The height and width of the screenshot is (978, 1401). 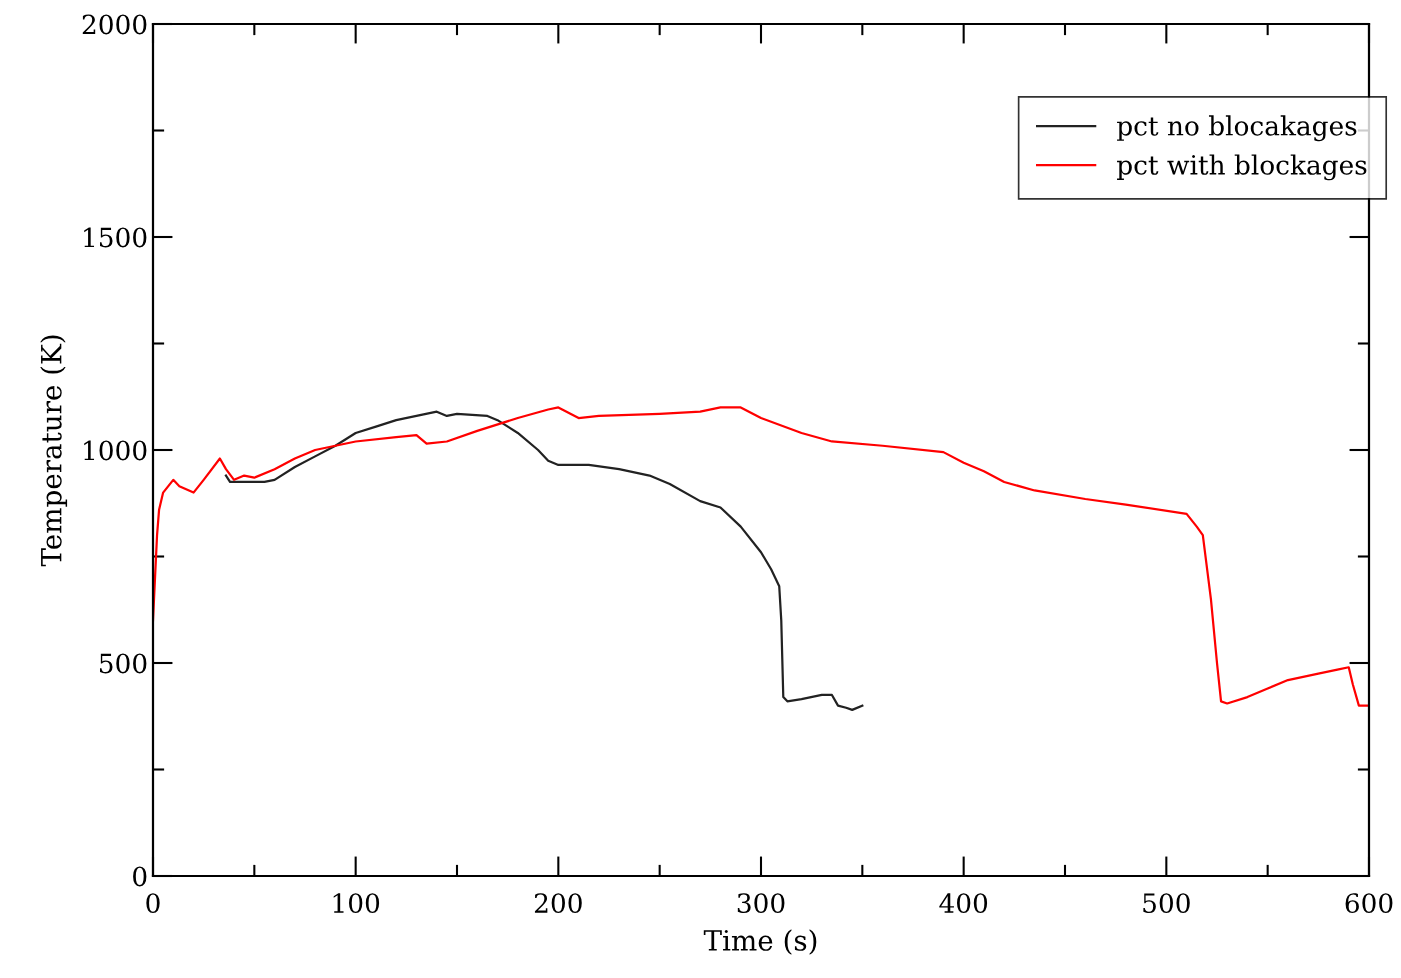 I want to click on x-tick-label: 400, so click(x=963, y=903).